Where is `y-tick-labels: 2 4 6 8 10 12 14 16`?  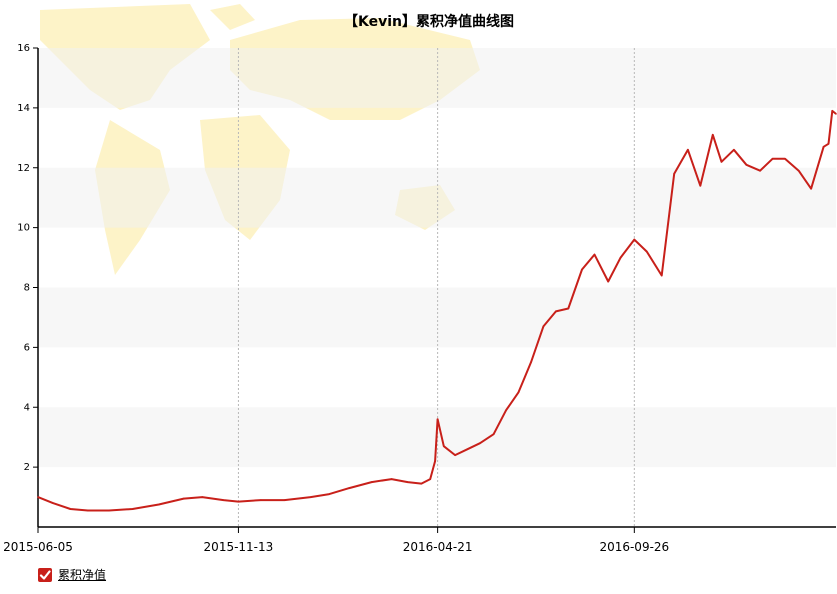
y-tick-labels: 2 4 6 8 10 12 14 16 is located at coordinates (27, 258).